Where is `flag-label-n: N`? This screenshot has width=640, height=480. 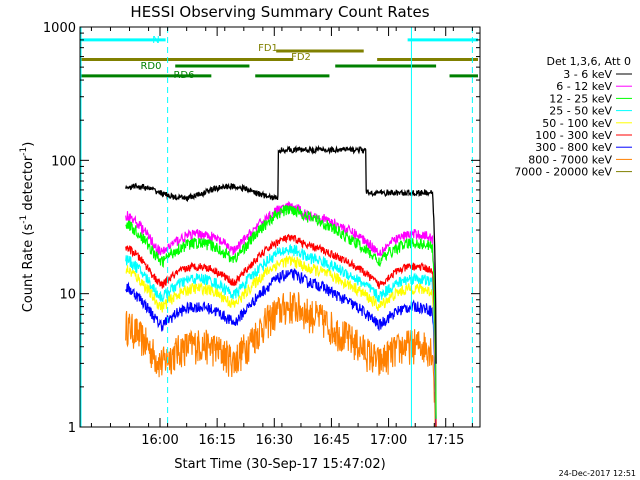 flag-label-n: N is located at coordinates (155, 40).